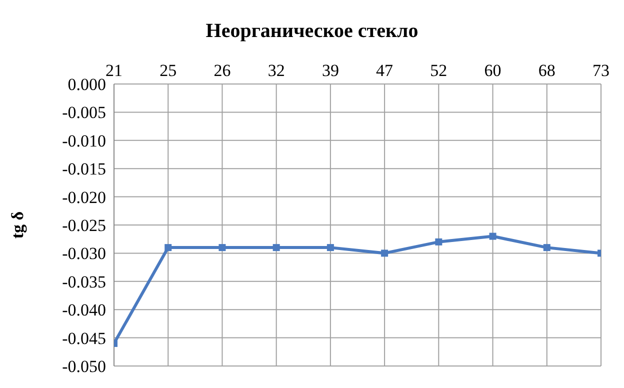  What do you see at coordinates (439, 70) in the screenshot?
I see `x-tick-label: 52` at bounding box center [439, 70].